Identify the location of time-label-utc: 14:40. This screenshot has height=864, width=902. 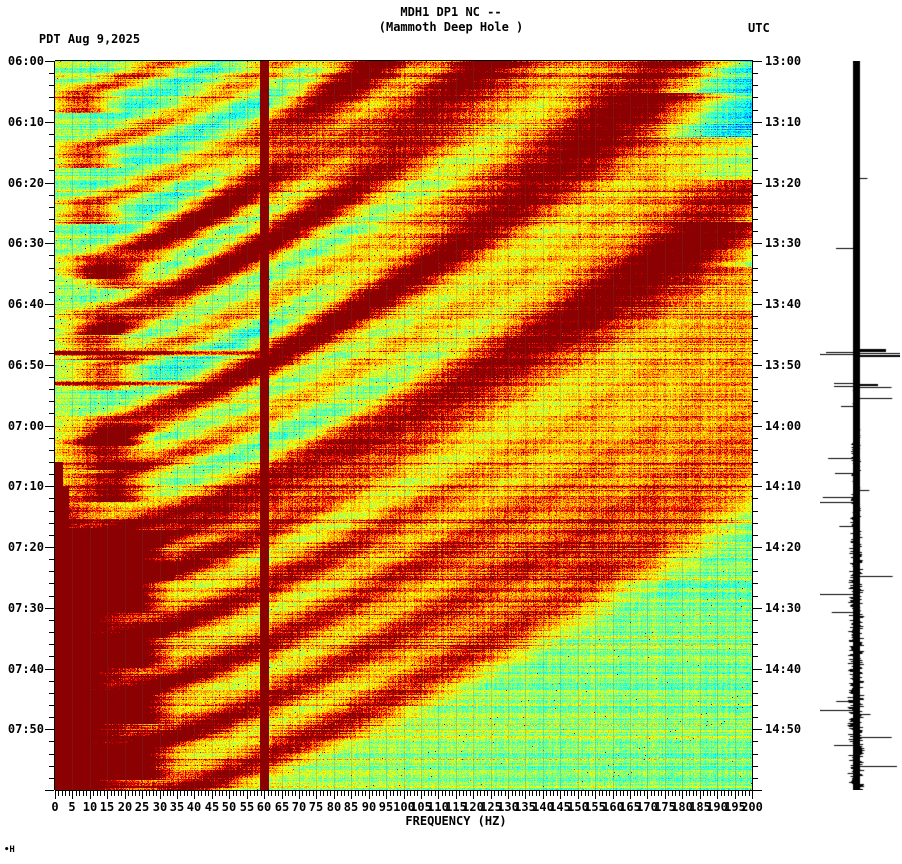
(783, 669).